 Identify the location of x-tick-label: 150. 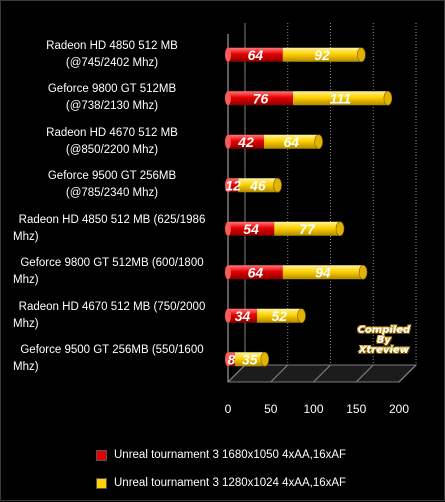
(356, 409).